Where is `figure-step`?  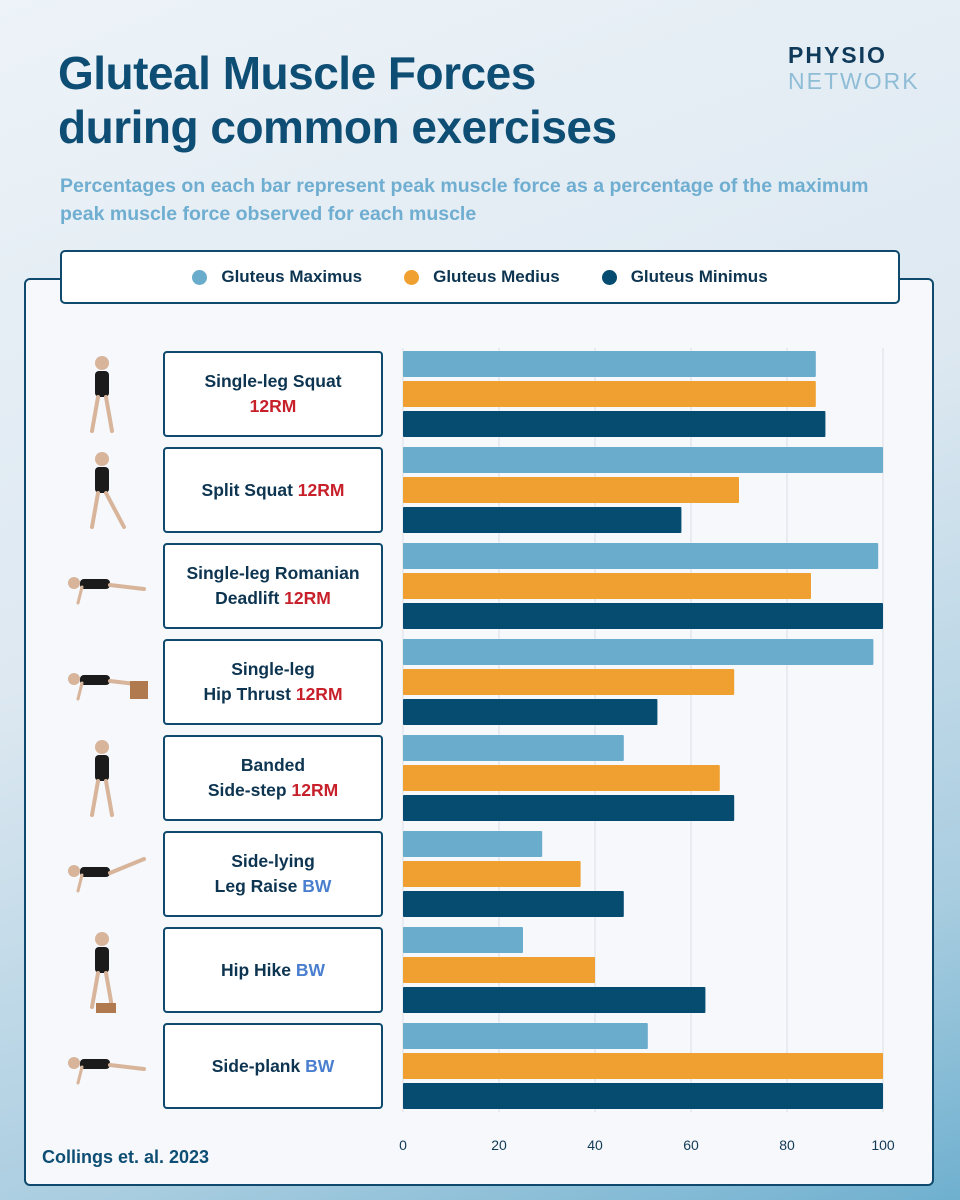
figure-step is located at coordinates (106, 1008).